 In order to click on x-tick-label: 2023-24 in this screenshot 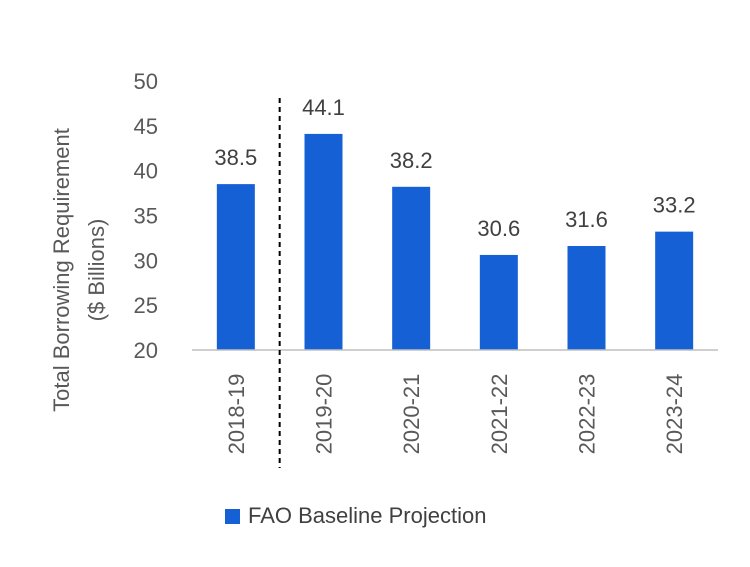, I will do `click(674, 414)`.